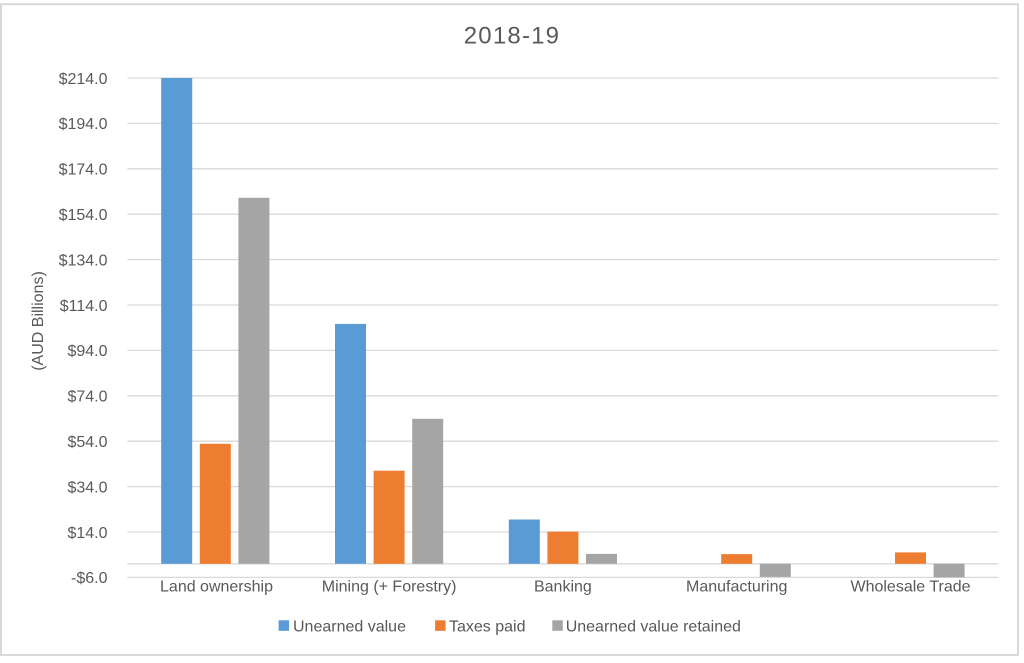 The height and width of the screenshot is (663, 1024). I want to click on svg-text: Taxes paid, so click(487, 626).